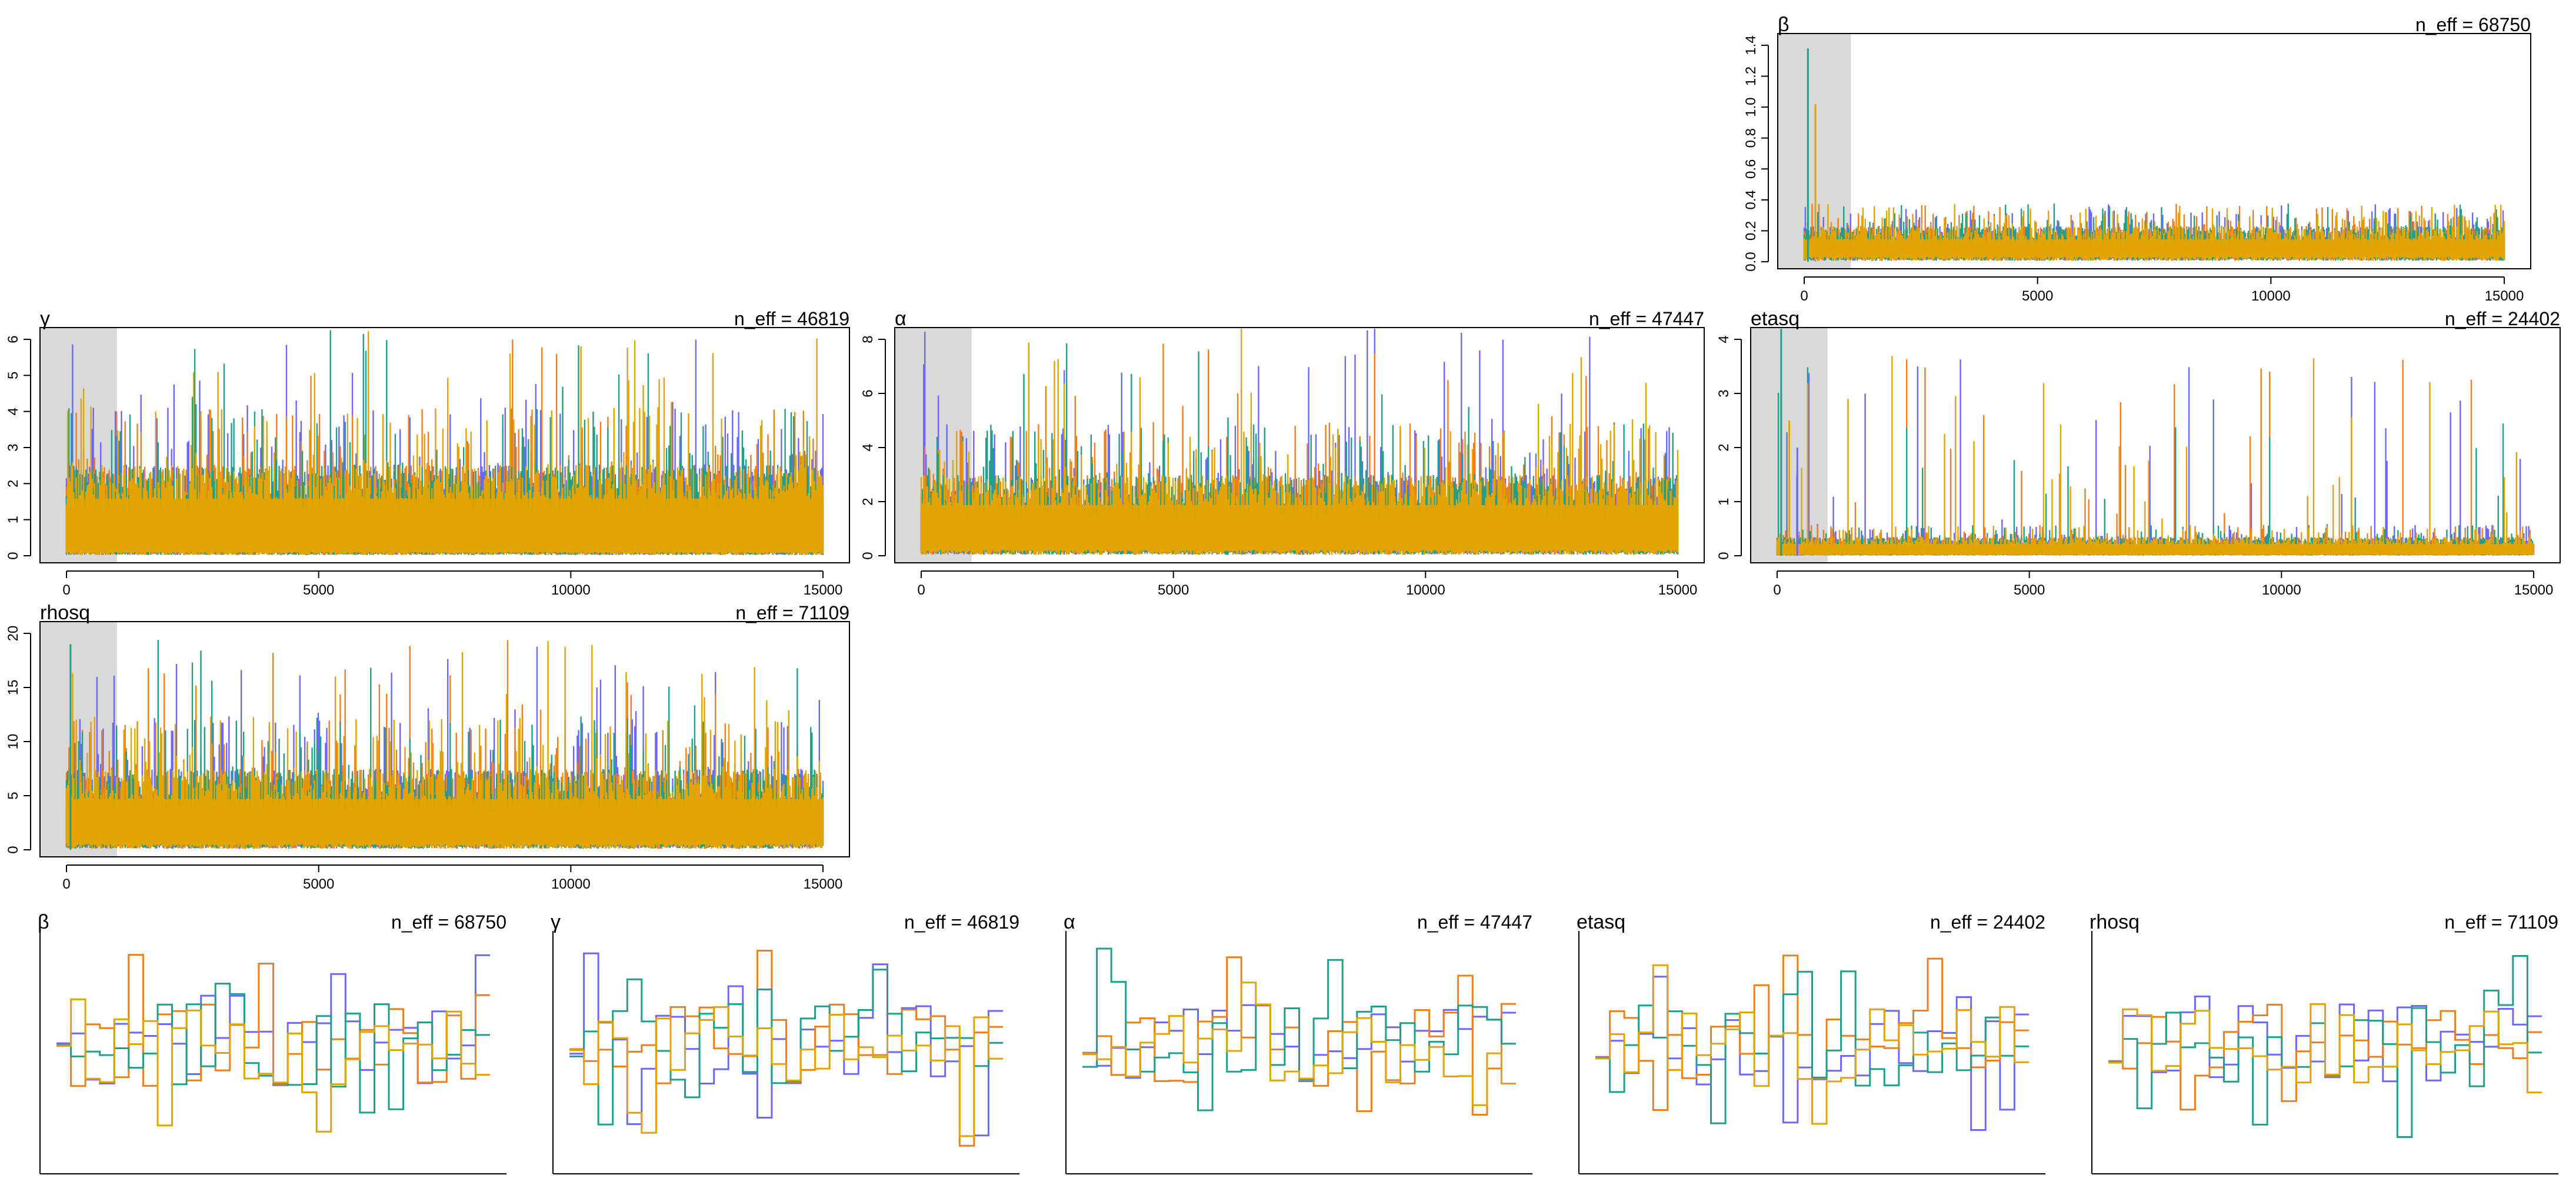 The image size is (2576, 1185). What do you see at coordinates (1751, 261) in the screenshot?
I see `y-tick-label: 0.0` at bounding box center [1751, 261].